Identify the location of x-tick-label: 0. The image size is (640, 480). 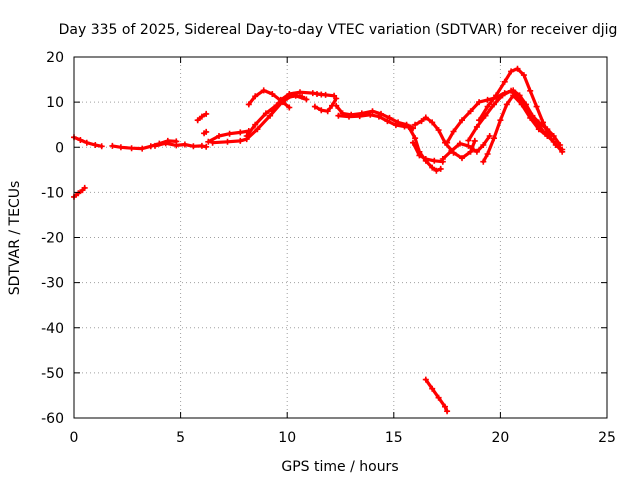
(74, 438).